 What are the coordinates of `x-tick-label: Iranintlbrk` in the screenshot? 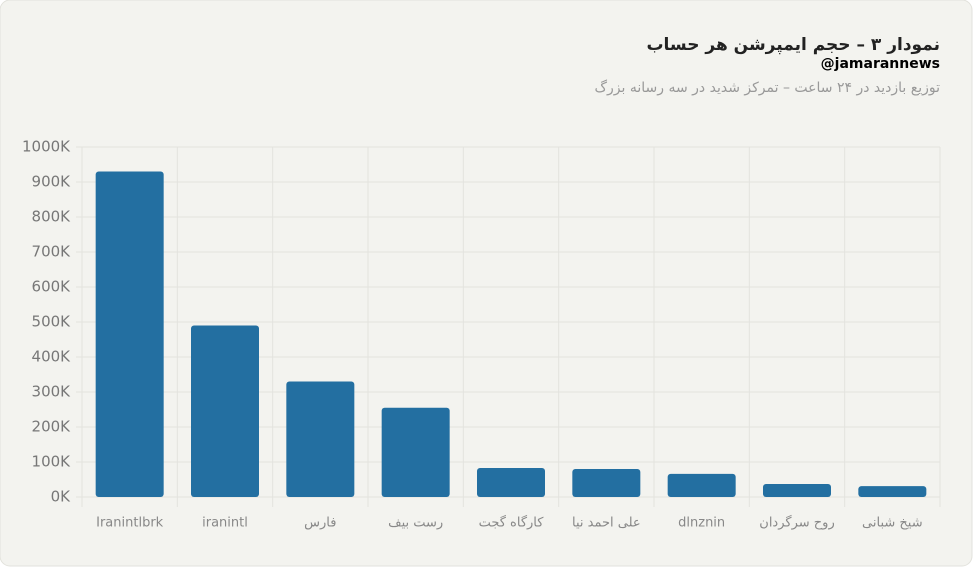 It's located at (130, 523).